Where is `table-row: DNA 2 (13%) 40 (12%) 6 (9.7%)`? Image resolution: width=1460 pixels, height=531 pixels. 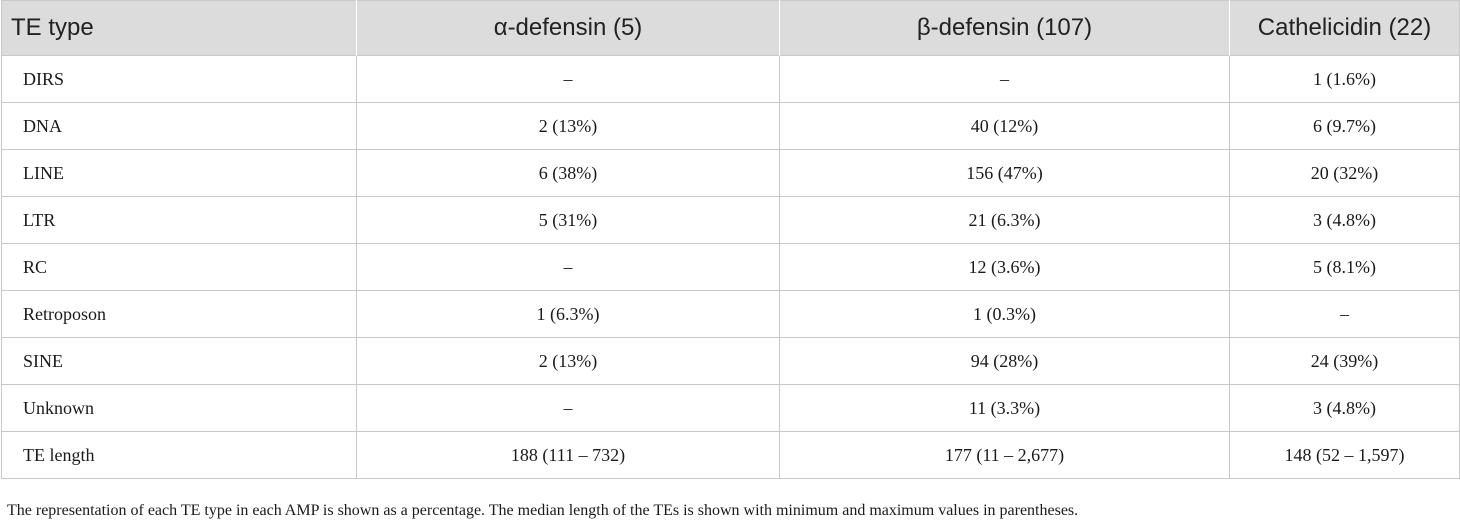 table-row: DNA 2 (13%) 40 (12%) 6 (9.7%) is located at coordinates (730, 126).